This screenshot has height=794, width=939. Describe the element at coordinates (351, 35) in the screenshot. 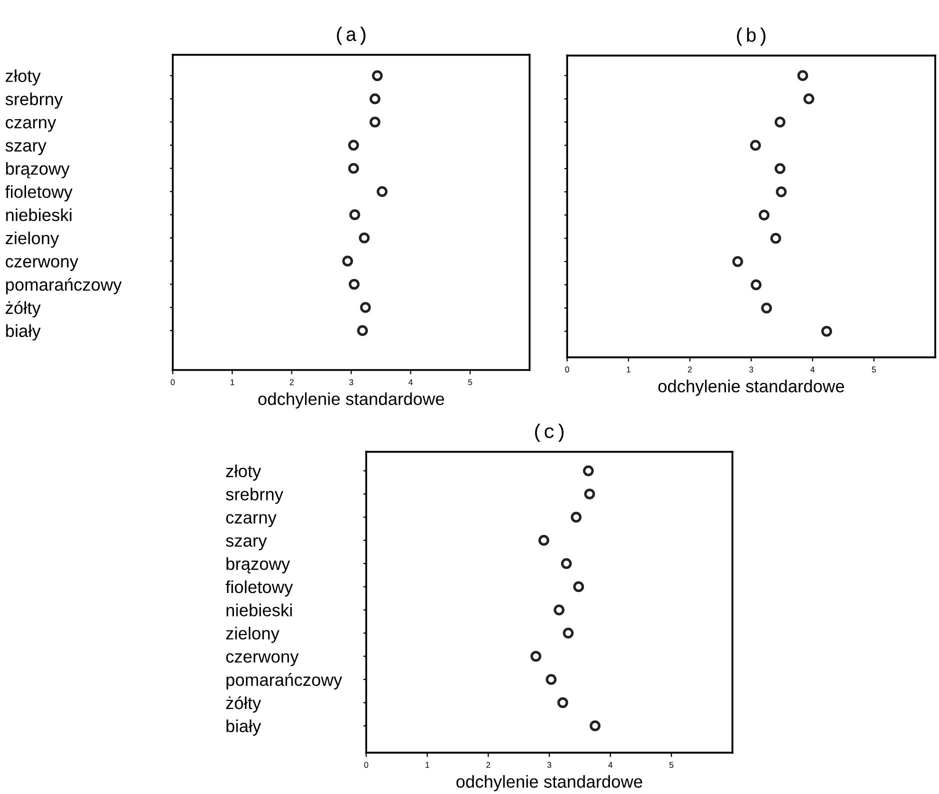

I see `chart-title: (a)` at that location.